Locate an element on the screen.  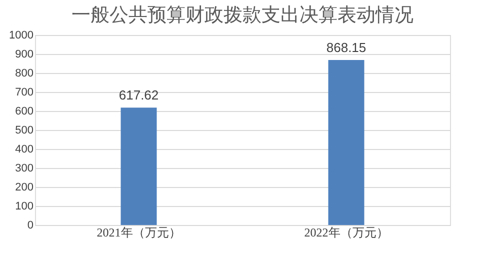
y-tick-label: 0 is located at coordinates (30, 226).